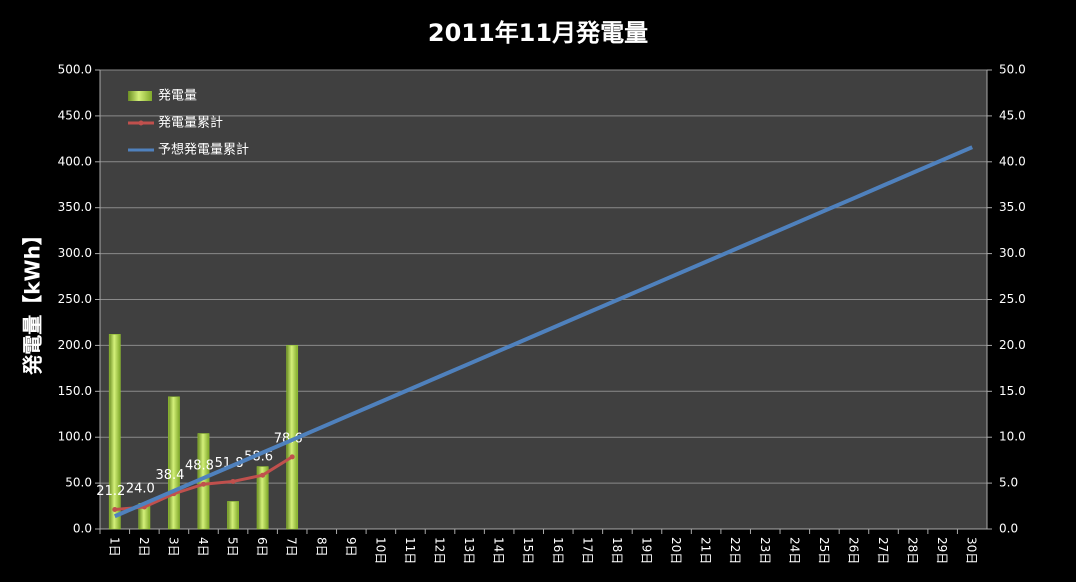  Describe the element at coordinates (114, 547) in the screenshot. I see `x-tick-label: 1日` at that location.